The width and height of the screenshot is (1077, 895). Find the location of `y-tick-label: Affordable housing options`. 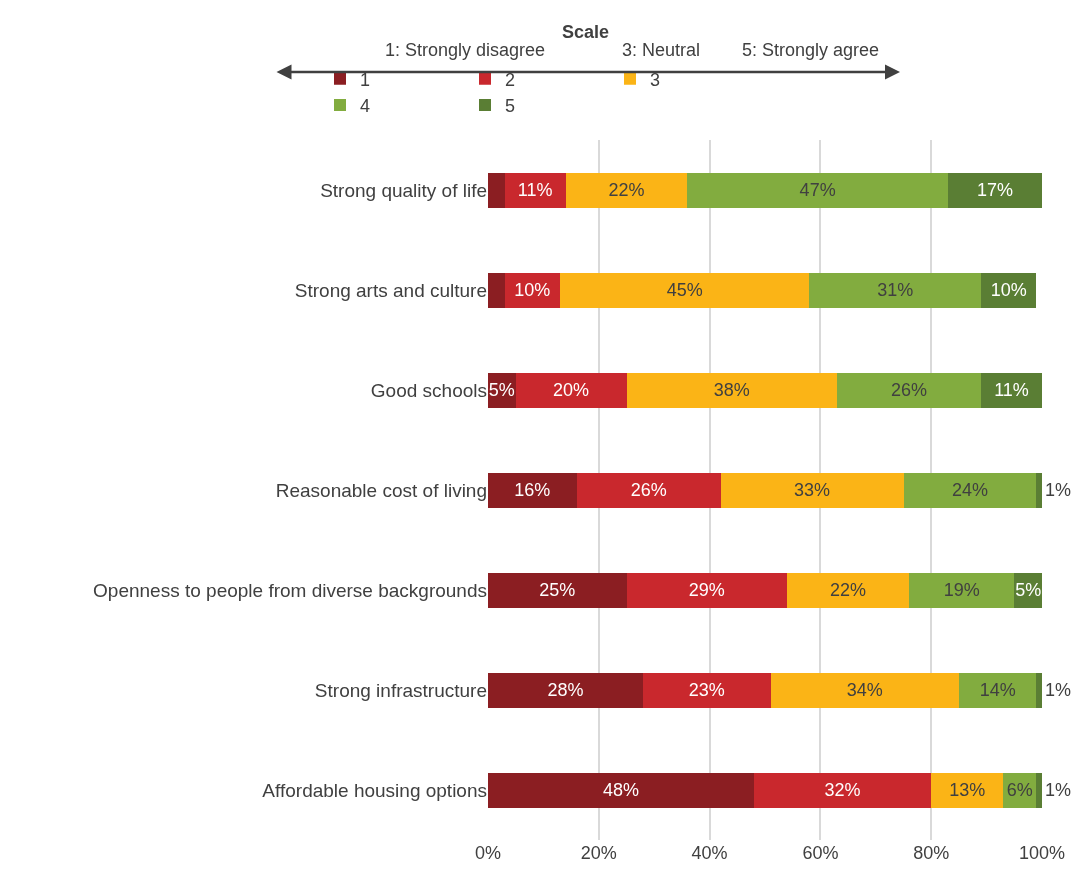

y-tick-label: Affordable housing options is located at coordinates (374, 790).